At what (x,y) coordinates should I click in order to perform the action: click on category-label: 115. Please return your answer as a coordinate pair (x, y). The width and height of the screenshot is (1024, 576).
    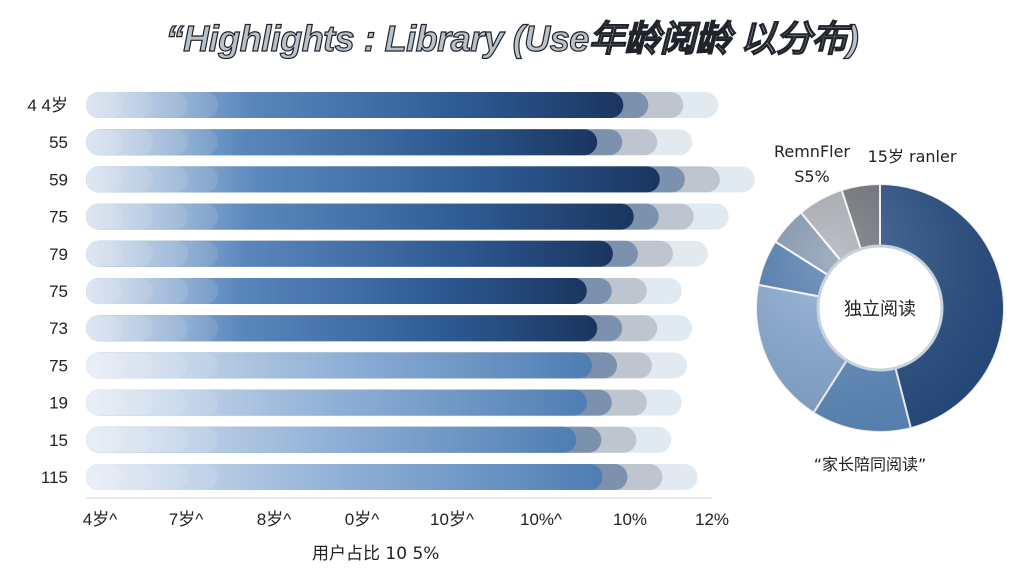
    Looking at the image, I should click on (54, 477).